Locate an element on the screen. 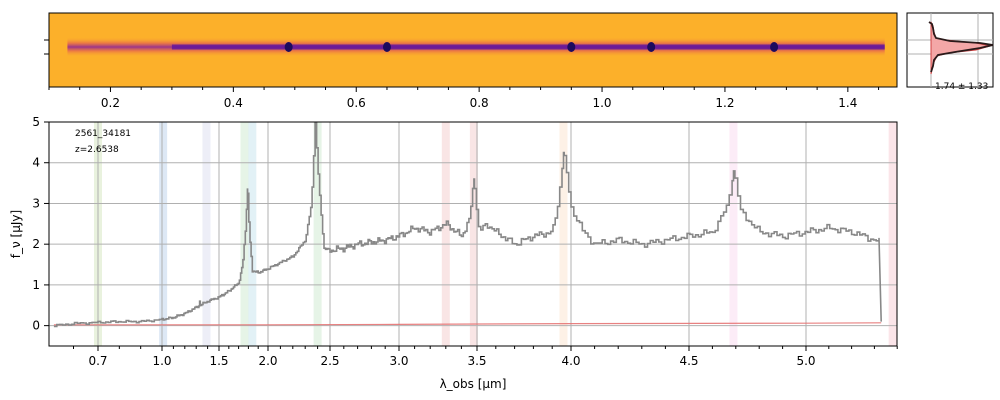 This screenshot has height=400, width=1000. spectrum-2d-xtick-label: 0.8 is located at coordinates (479, 103).